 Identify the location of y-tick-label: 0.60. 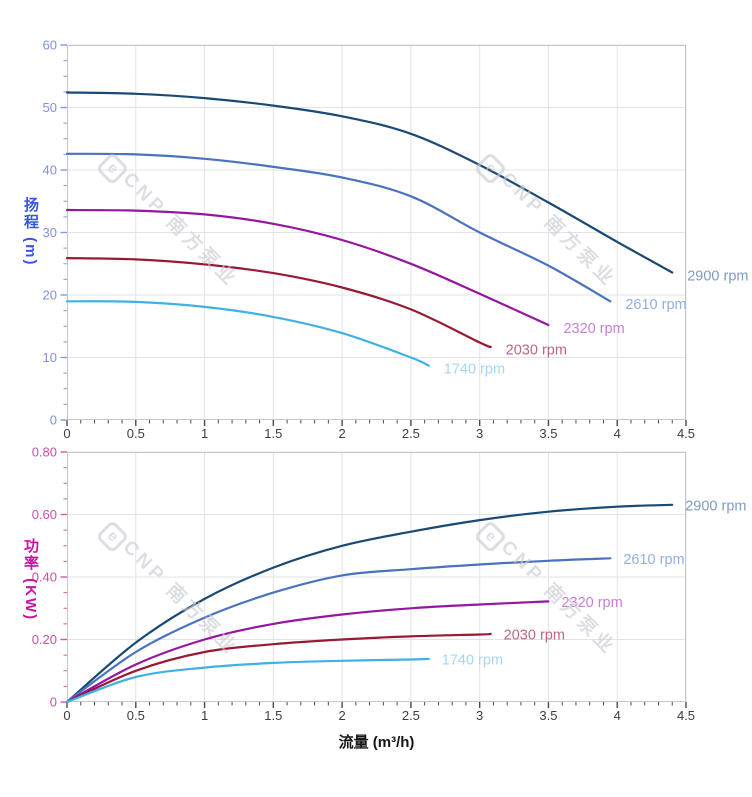
(44, 514).